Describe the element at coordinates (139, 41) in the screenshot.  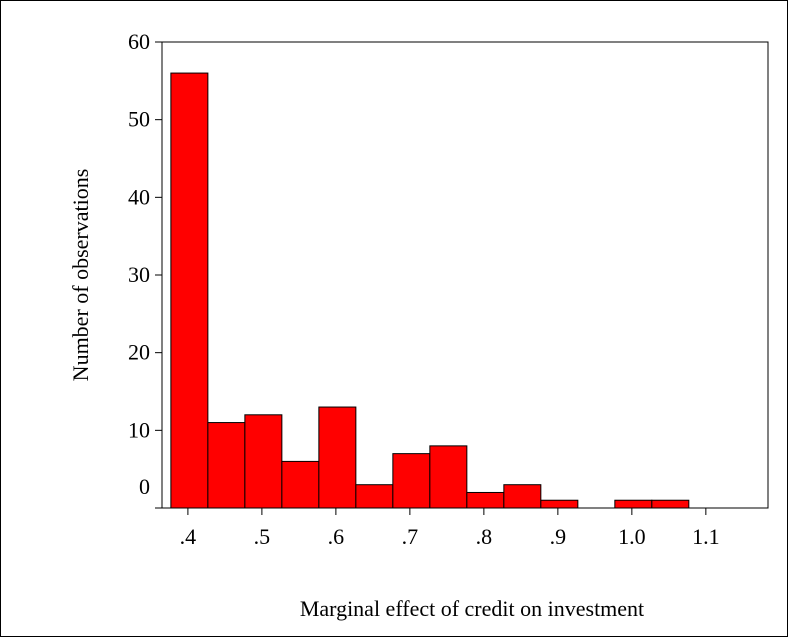
I see `y-tick-label: 60` at that location.